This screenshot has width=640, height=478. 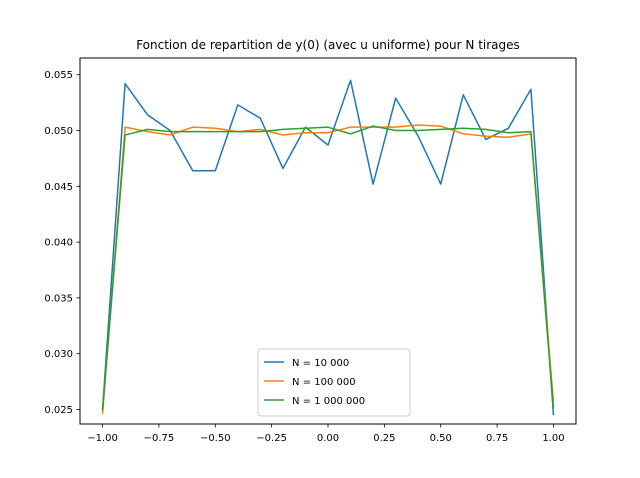 What do you see at coordinates (271, 438) in the screenshot?
I see `x-tick-label: −0.25` at bounding box center [271, 438].